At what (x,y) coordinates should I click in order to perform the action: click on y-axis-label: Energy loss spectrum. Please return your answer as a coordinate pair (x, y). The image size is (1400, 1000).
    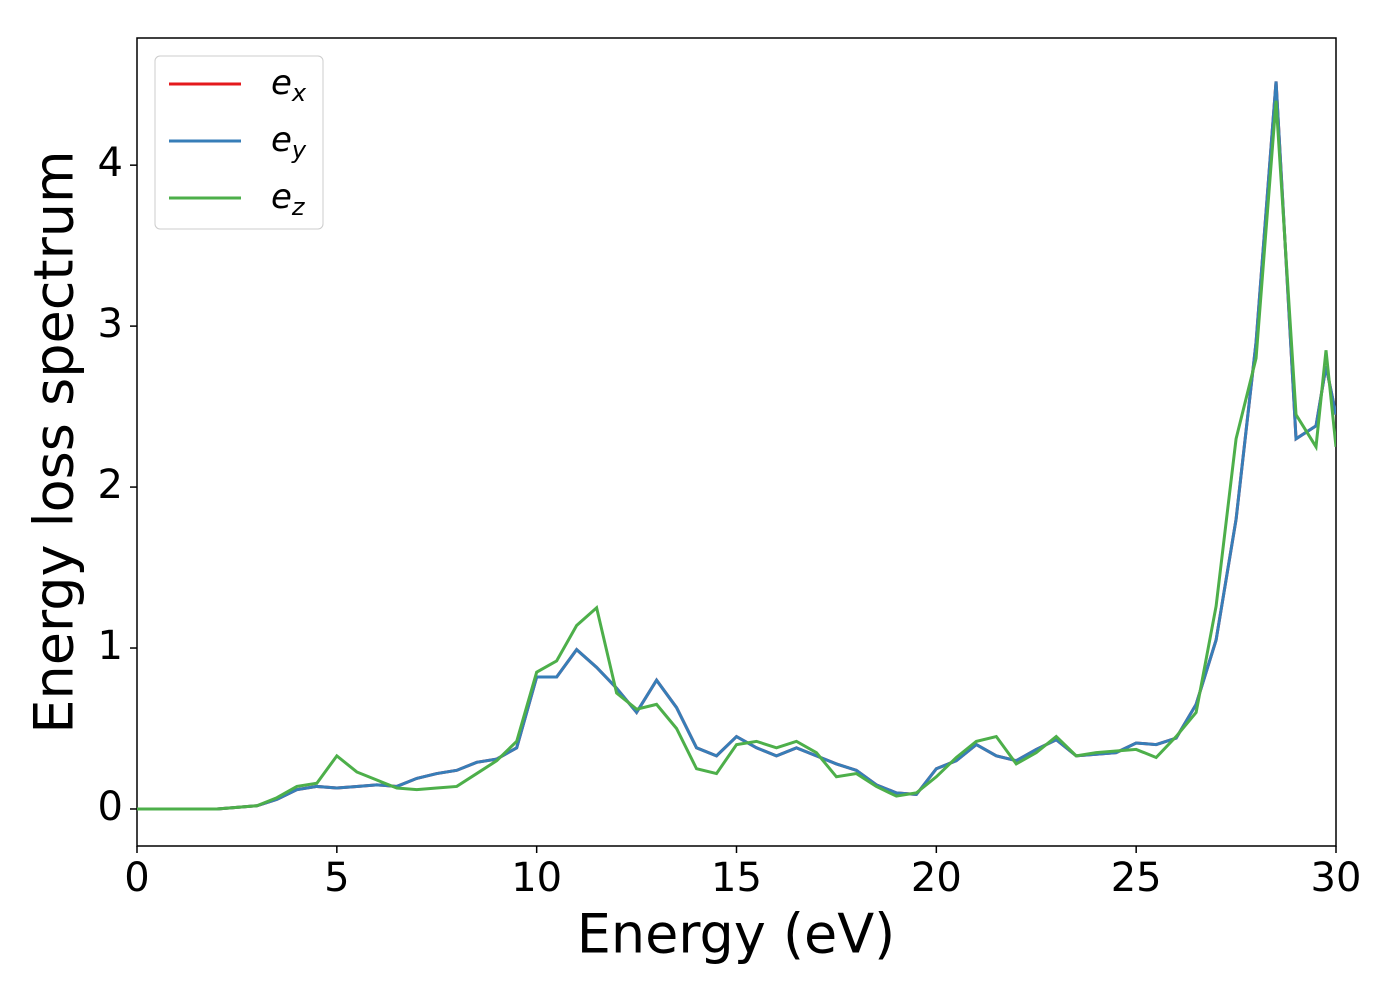
    Looking at the image, I should click on (54, 441).